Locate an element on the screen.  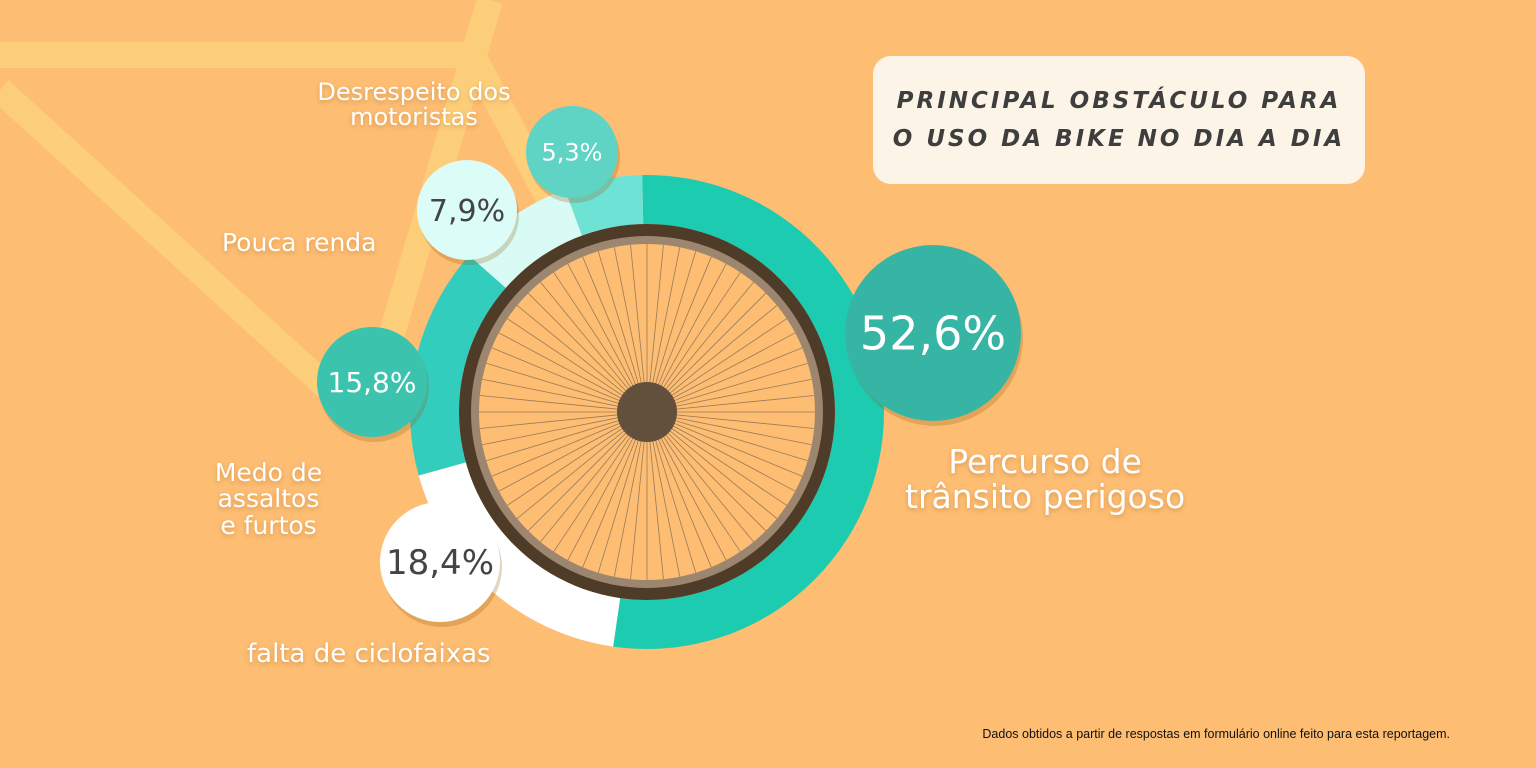
label-line: trânsito perigoso is located at coordinates (1045, 496).